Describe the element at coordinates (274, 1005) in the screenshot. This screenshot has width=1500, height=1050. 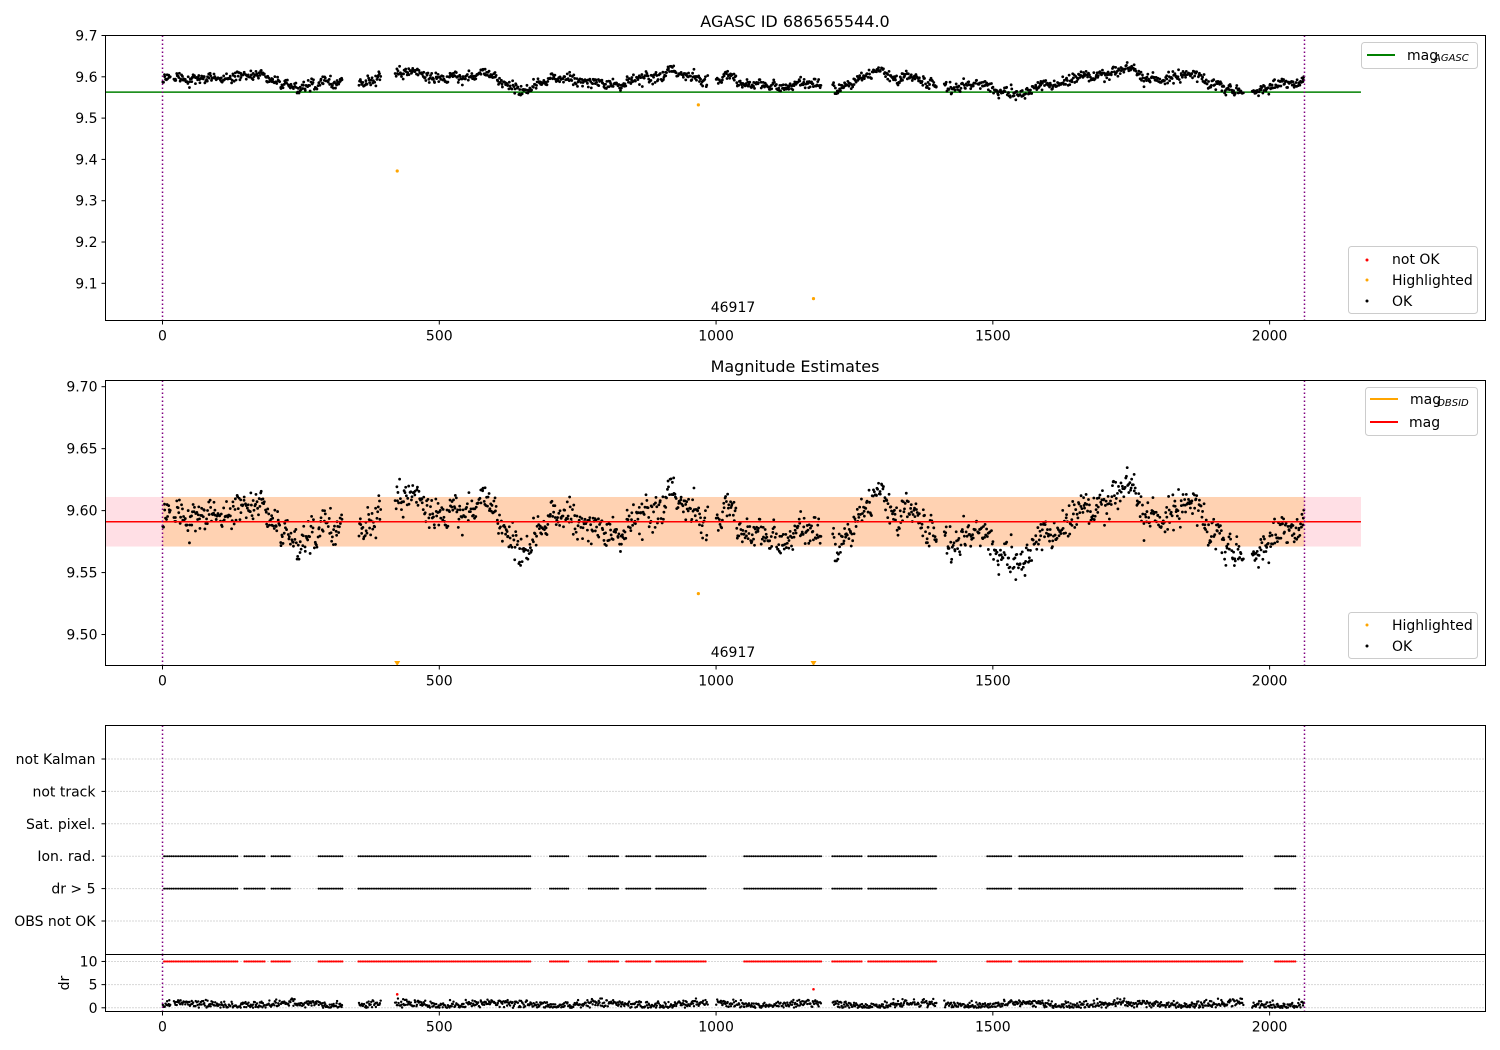
I see `dr-point` at that location.